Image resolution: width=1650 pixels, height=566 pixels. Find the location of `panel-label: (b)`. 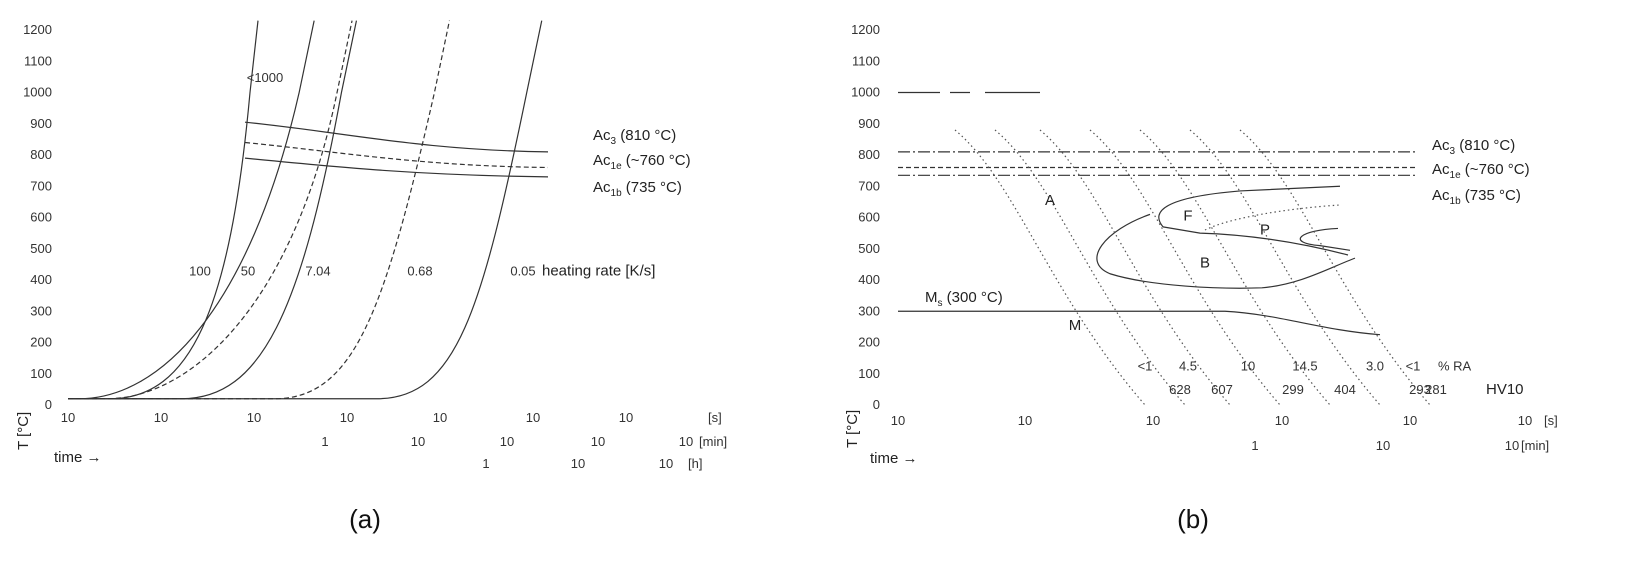

panel-label: (b) is located at coordinates (1193, 519).